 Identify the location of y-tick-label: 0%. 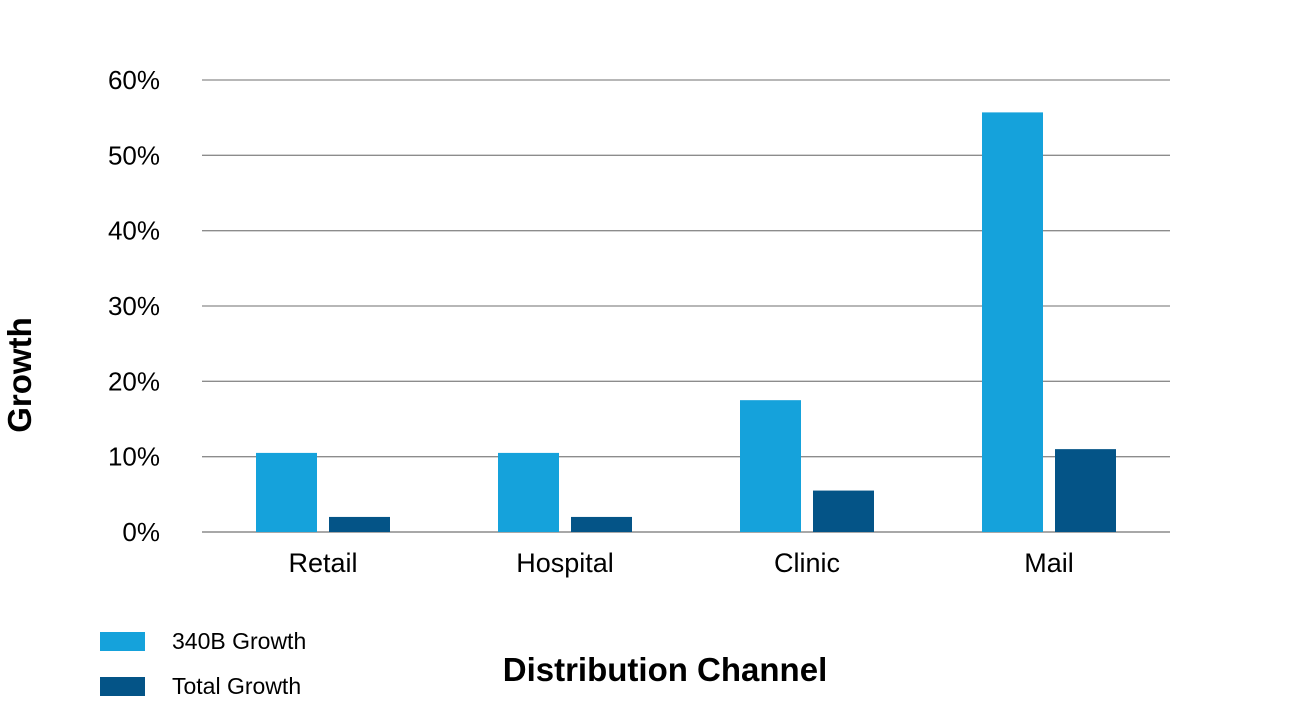
(141, 532).